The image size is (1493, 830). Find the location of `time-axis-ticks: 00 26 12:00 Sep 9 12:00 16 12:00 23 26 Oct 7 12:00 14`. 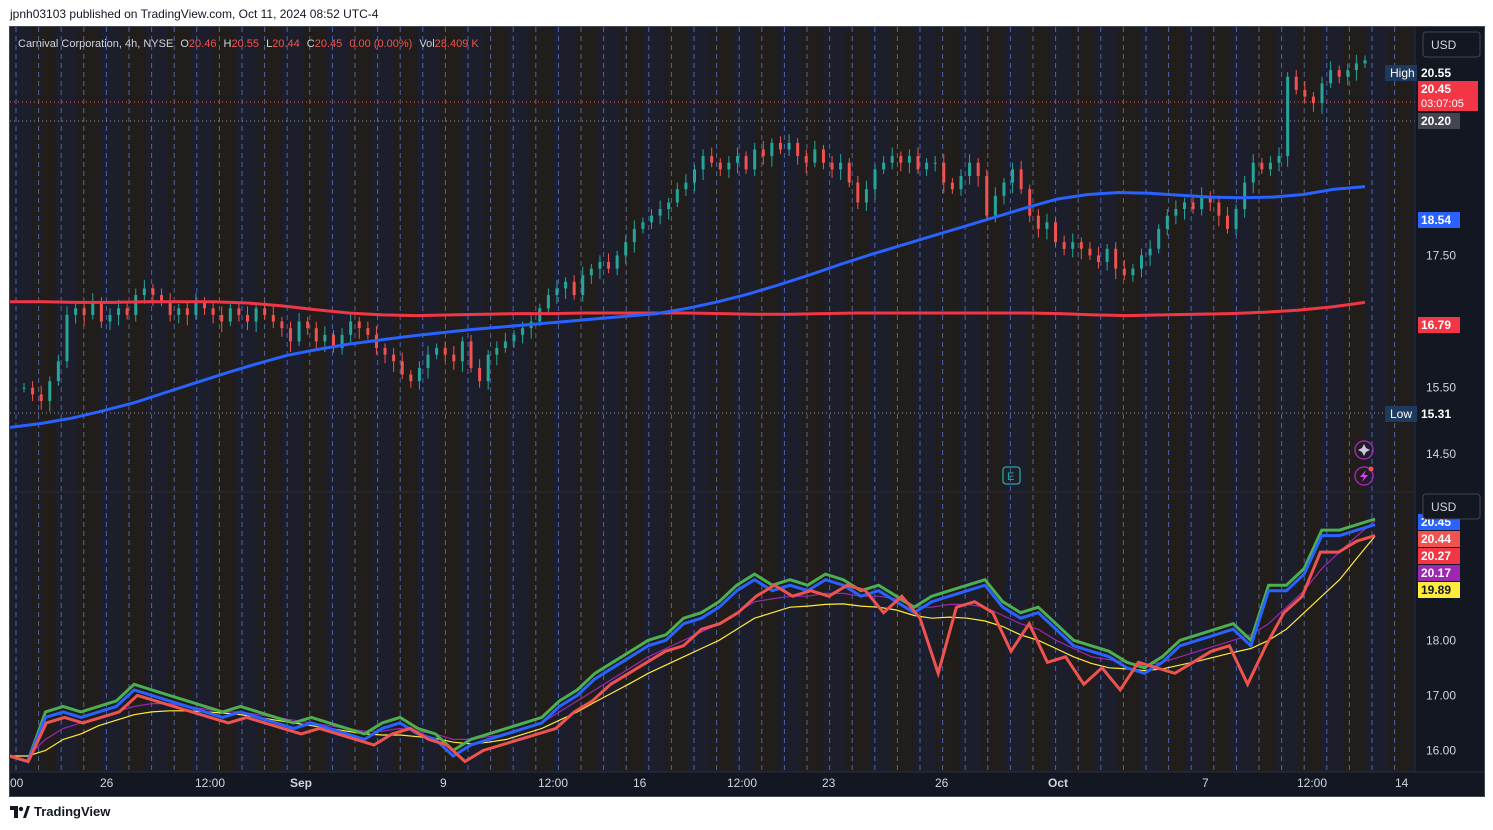

time-axis-ticks: 00 26 12:00 Sep 9 12:00 16 12:00 23 26 Oct 7 12:00 14 is located at coordinates (709, 783).